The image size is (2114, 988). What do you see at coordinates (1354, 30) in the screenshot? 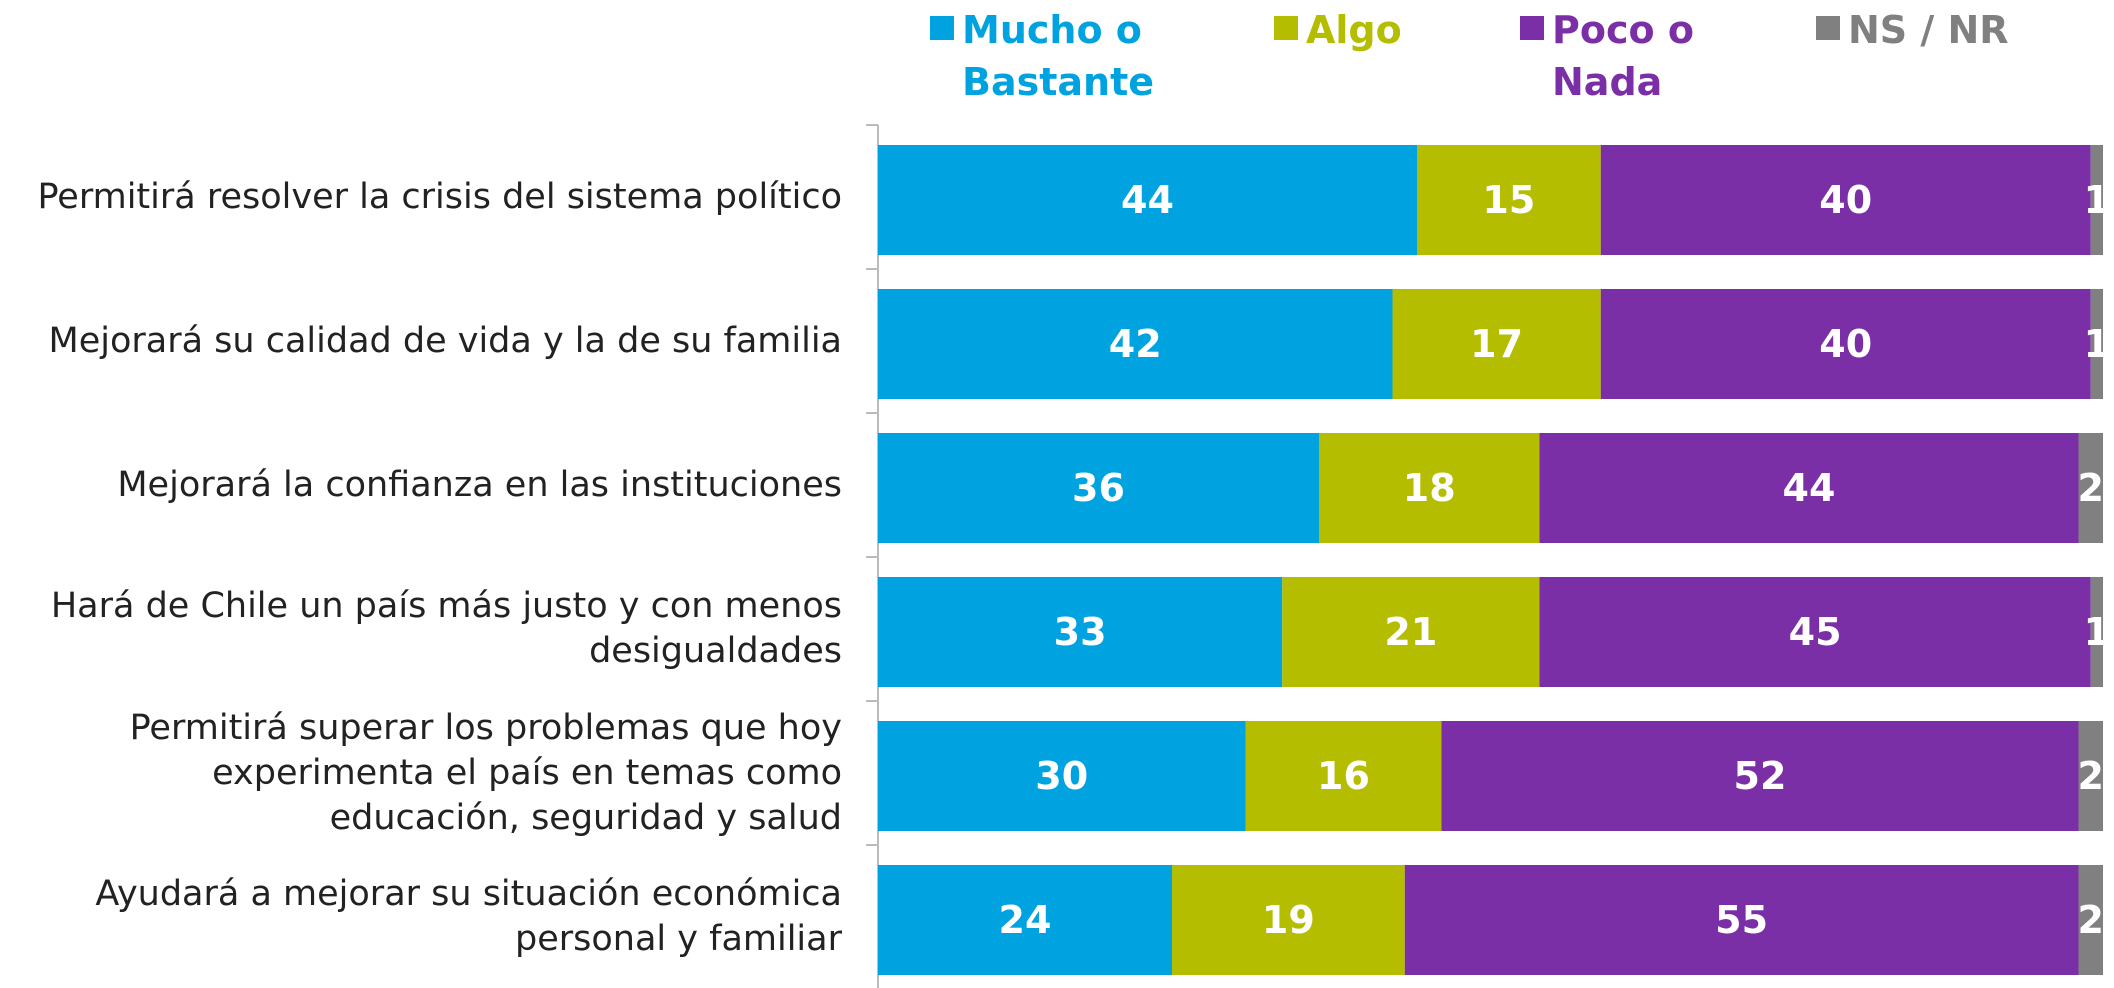
I see `legend-label: Algo` at bounding box center [1354, 30].